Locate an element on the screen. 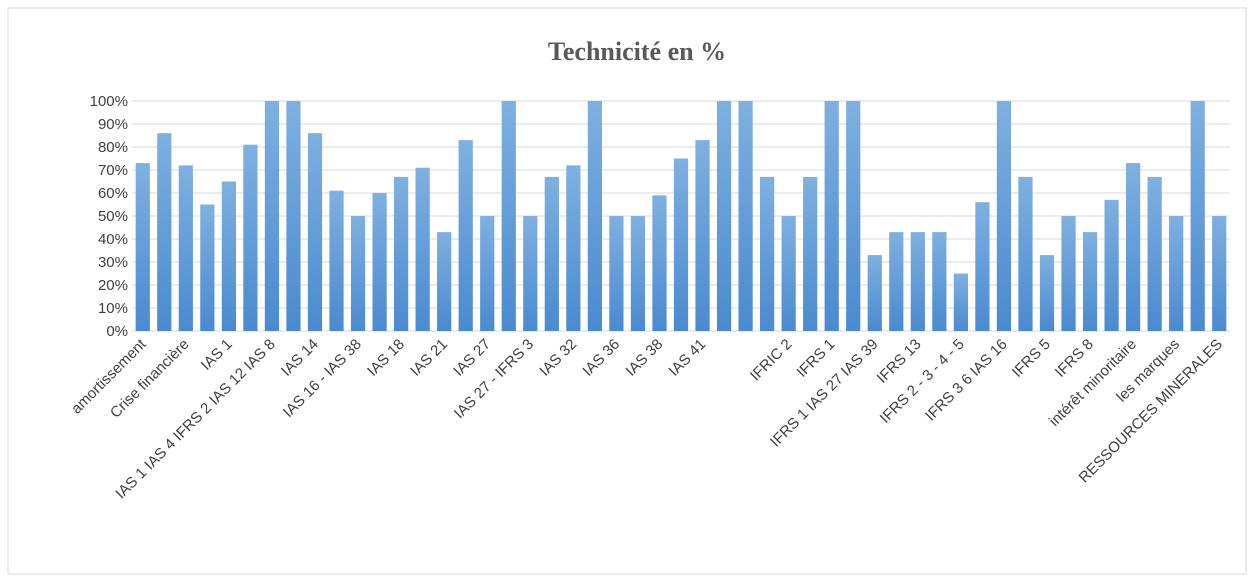 The width and height of the screenshot is (1255, 580). y-tick-label: 90% is located at coordinates (113, 124).